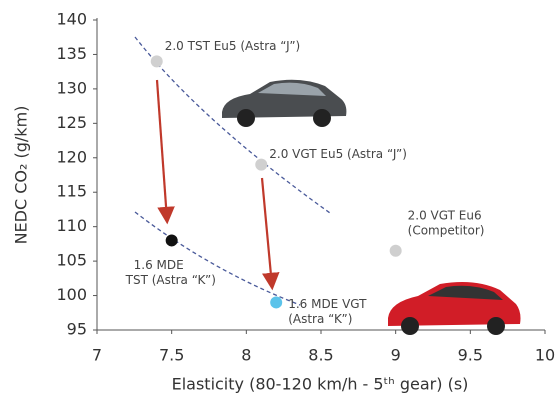  What do you see at coordinates (71, 19) in the screenshot?
I see `y-tick-label: 140` at bounding box center [71, 19].